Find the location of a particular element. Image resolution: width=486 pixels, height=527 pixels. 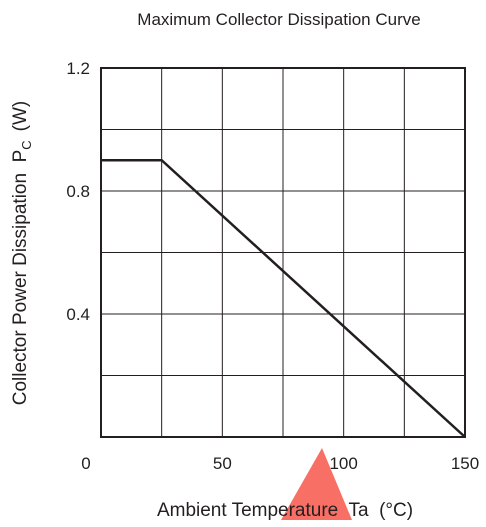

x-axis-label: Ambient Temperature Ta (°C) is located at coordinates (285, 510).